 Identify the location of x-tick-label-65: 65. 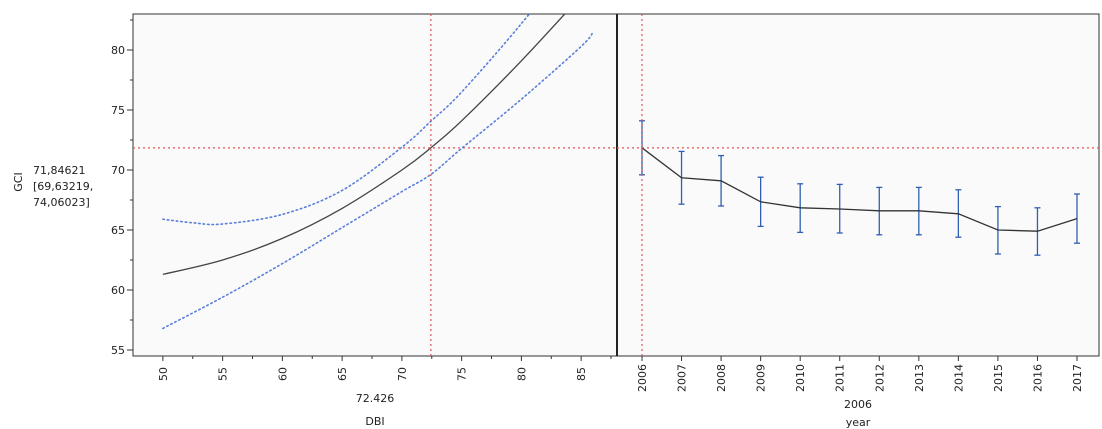
(342, 374).